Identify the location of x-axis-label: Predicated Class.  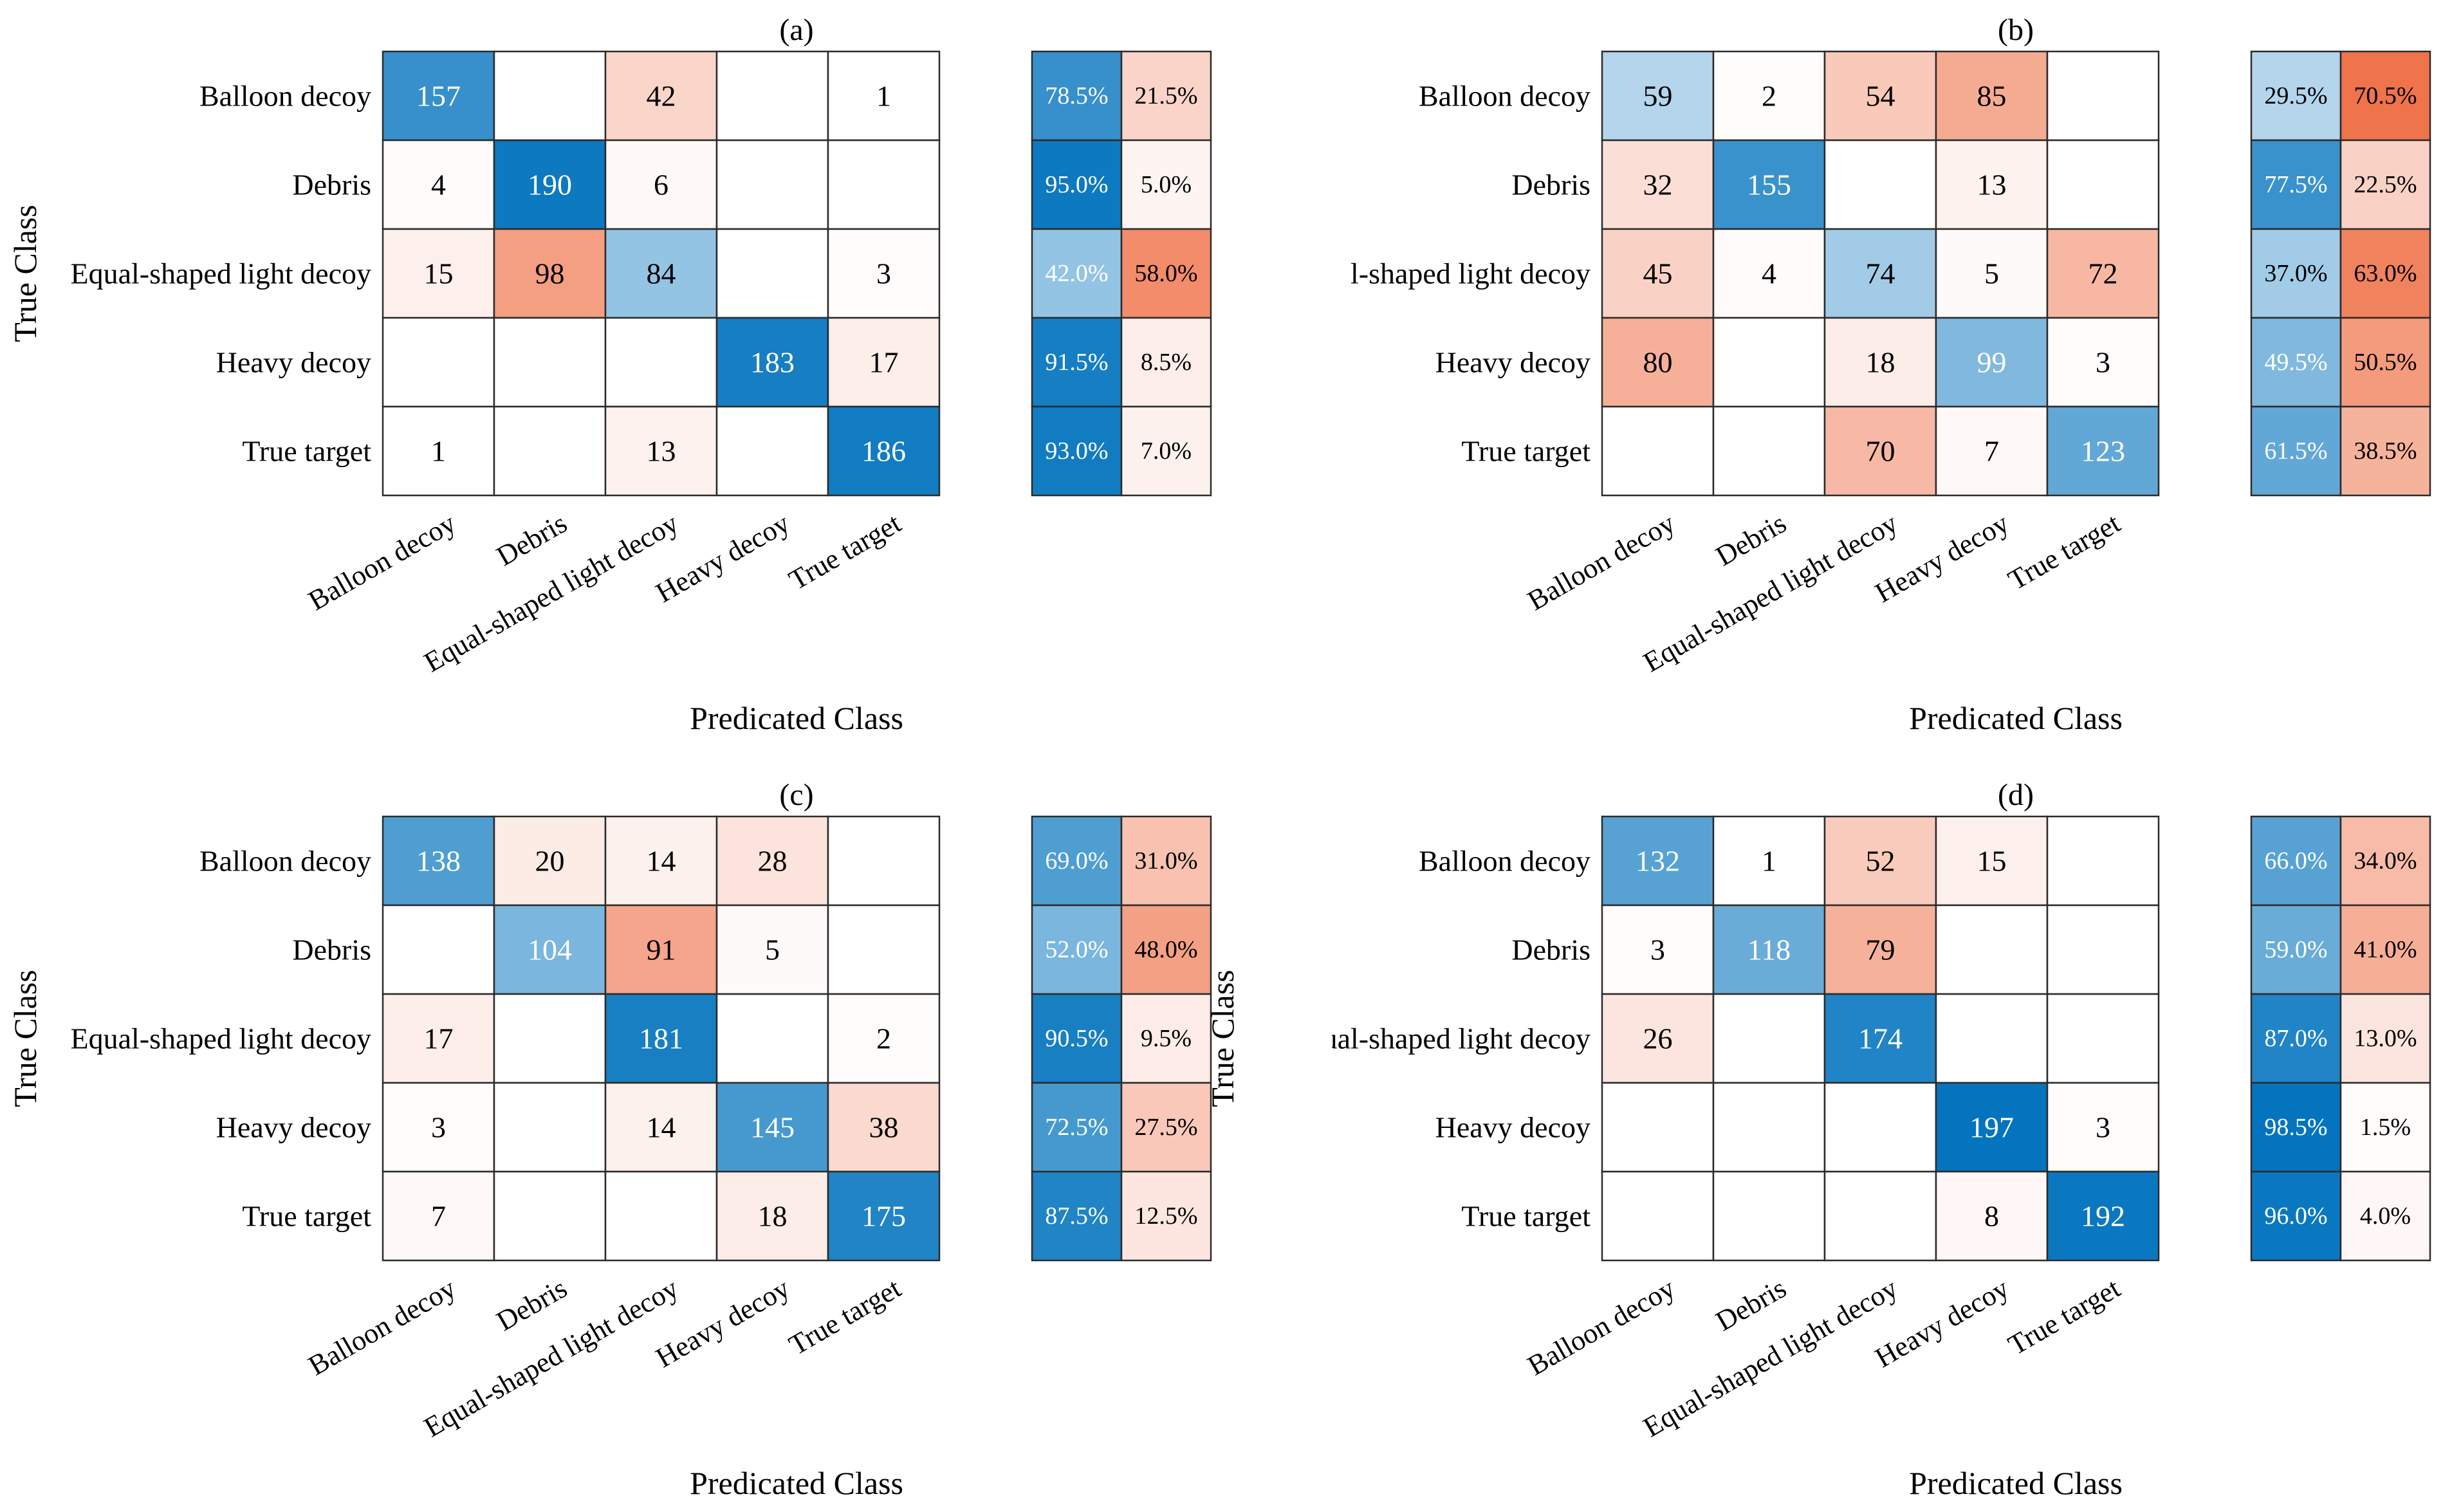
(2016, 1483).